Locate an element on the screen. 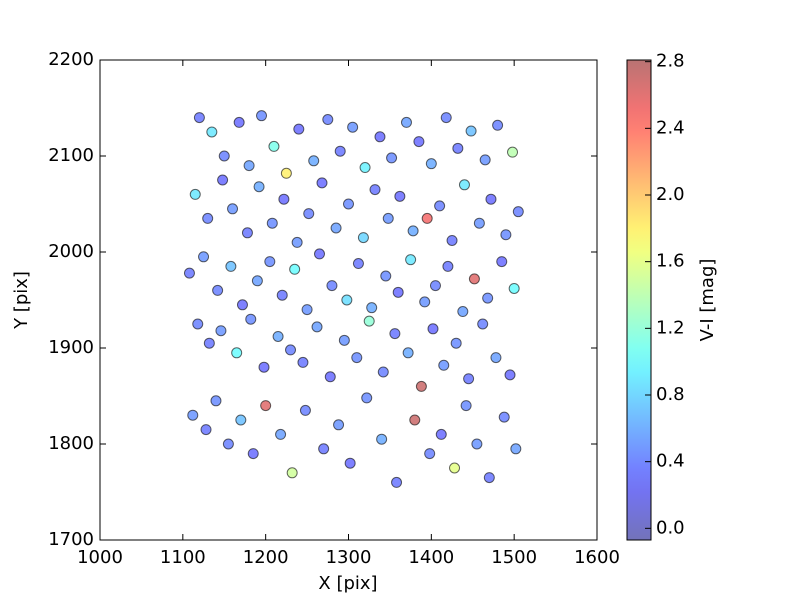 This screenshot has height=600, width=800. colorbar-tick-label: 2.4 is located at coordinates (670, 127).